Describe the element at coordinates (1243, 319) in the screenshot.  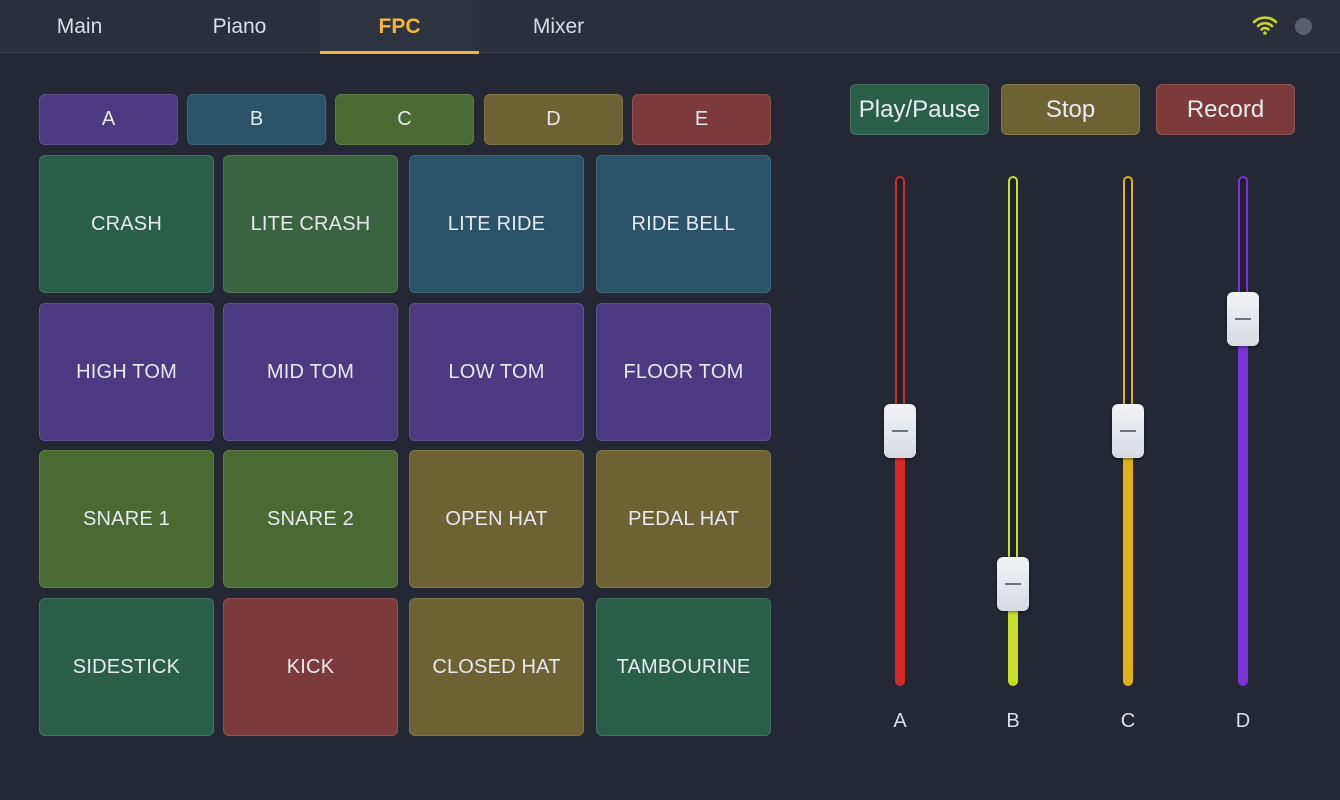
I see `fader-d-handle` at that location.